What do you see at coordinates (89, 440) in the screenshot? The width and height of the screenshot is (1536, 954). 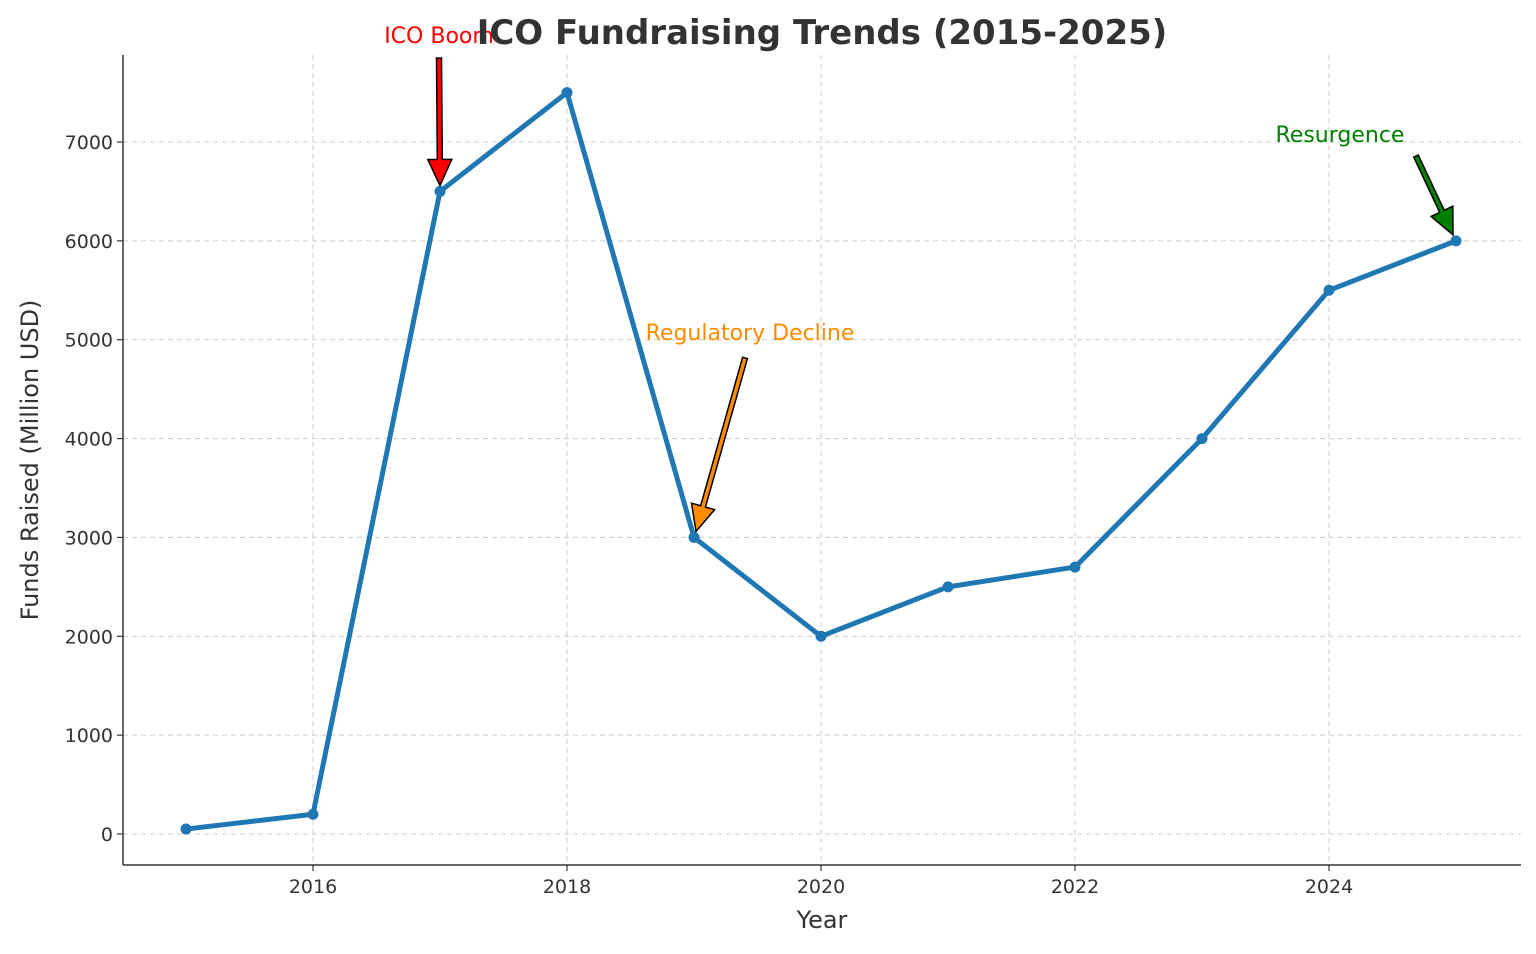 I see `y-tick-label: 4000` at bounding box center [89, 440].